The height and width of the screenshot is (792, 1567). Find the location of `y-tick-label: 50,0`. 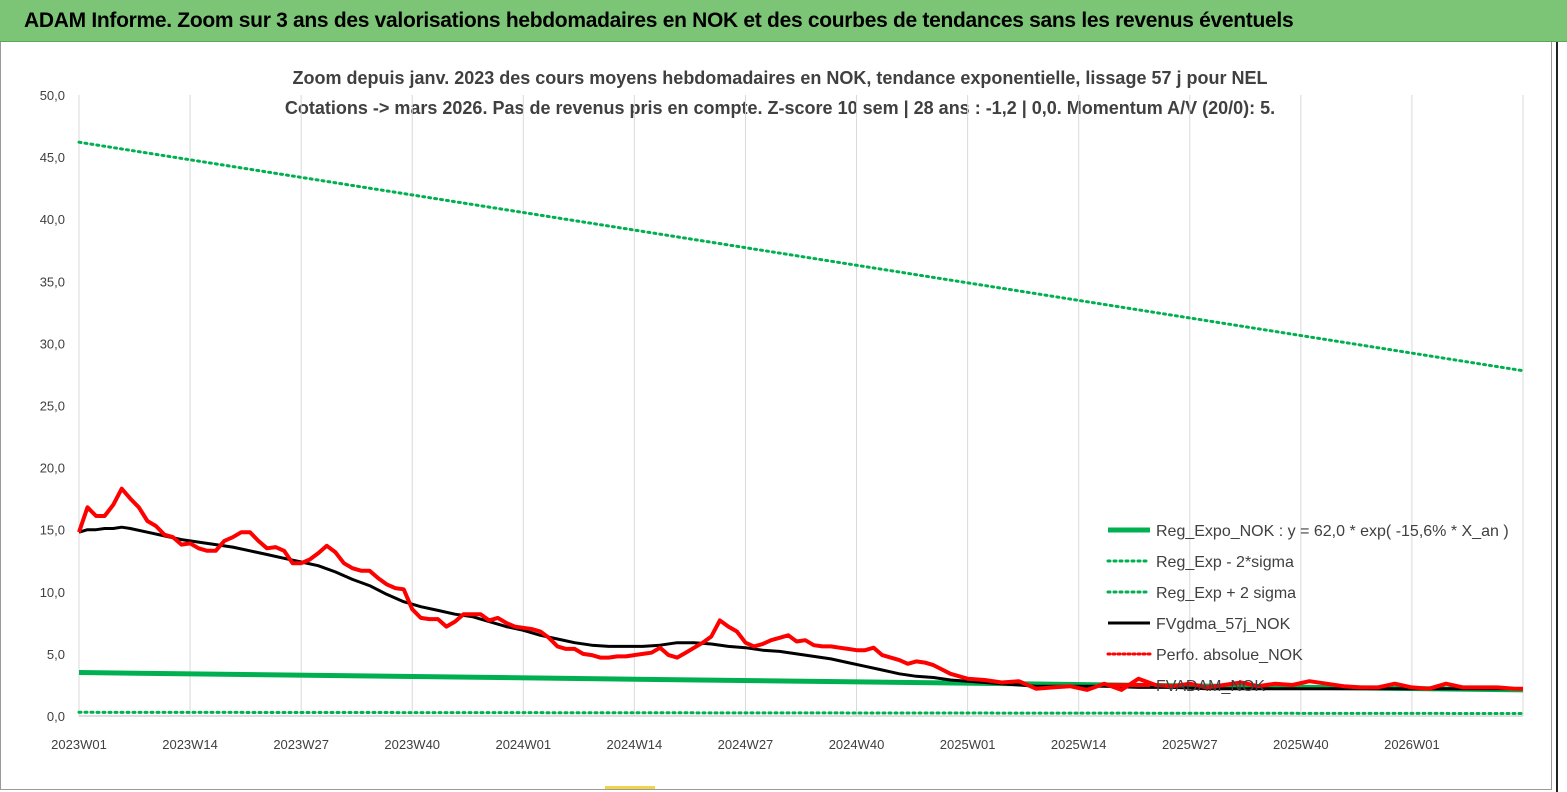

y-tick-label: 50,0 is located at coordinates (52, 95).